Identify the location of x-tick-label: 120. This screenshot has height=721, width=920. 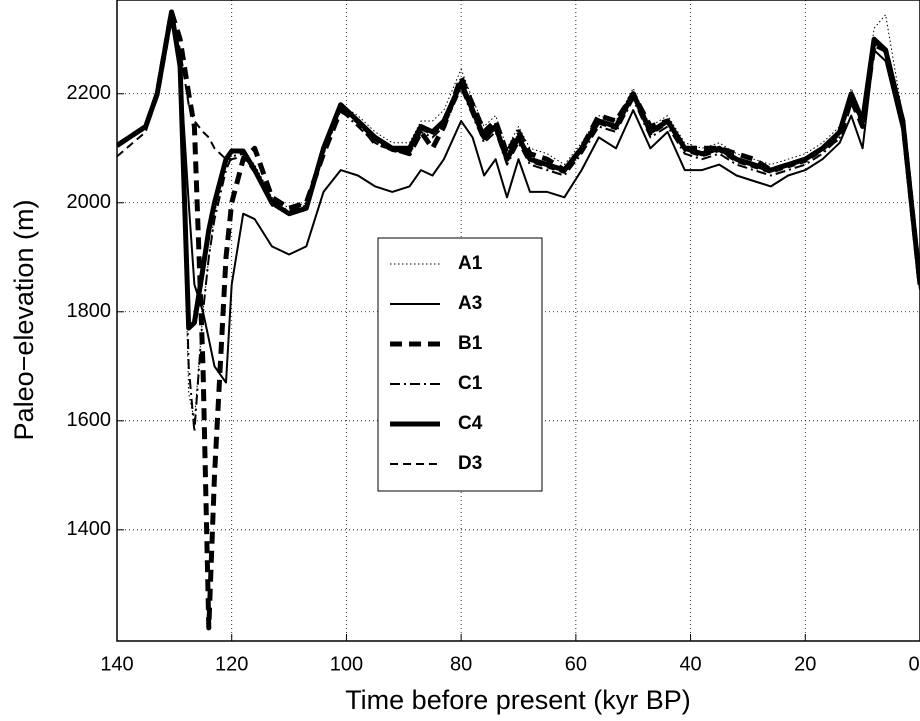
(231, 664).